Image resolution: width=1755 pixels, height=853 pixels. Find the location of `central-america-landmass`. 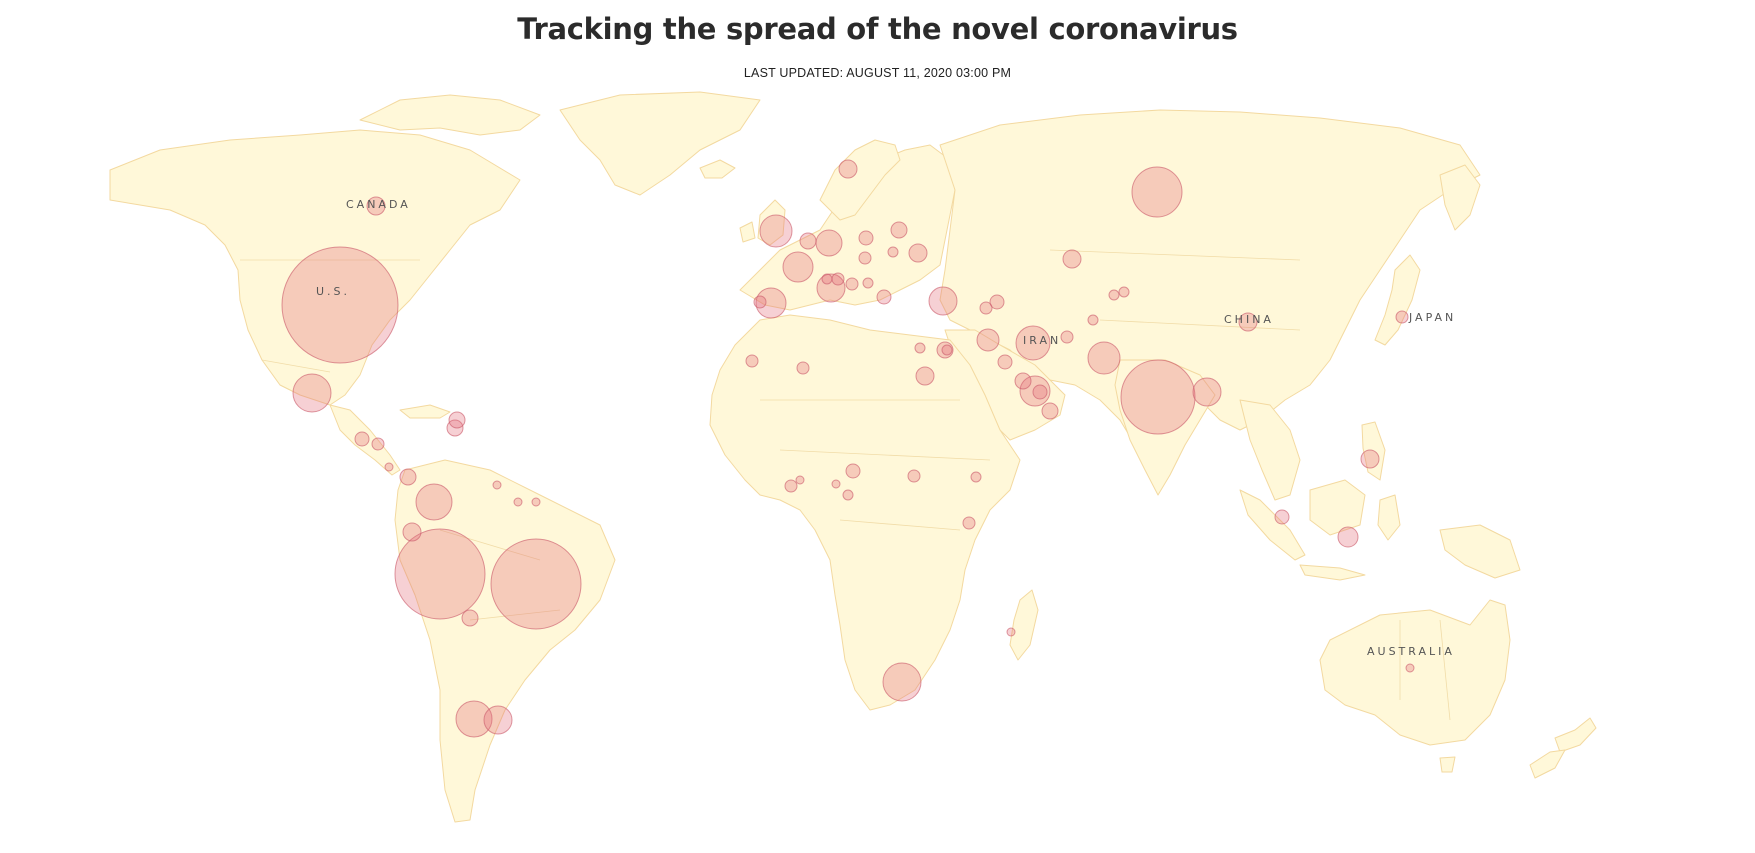

central-america-landmass is located at coordinates (365, 440).